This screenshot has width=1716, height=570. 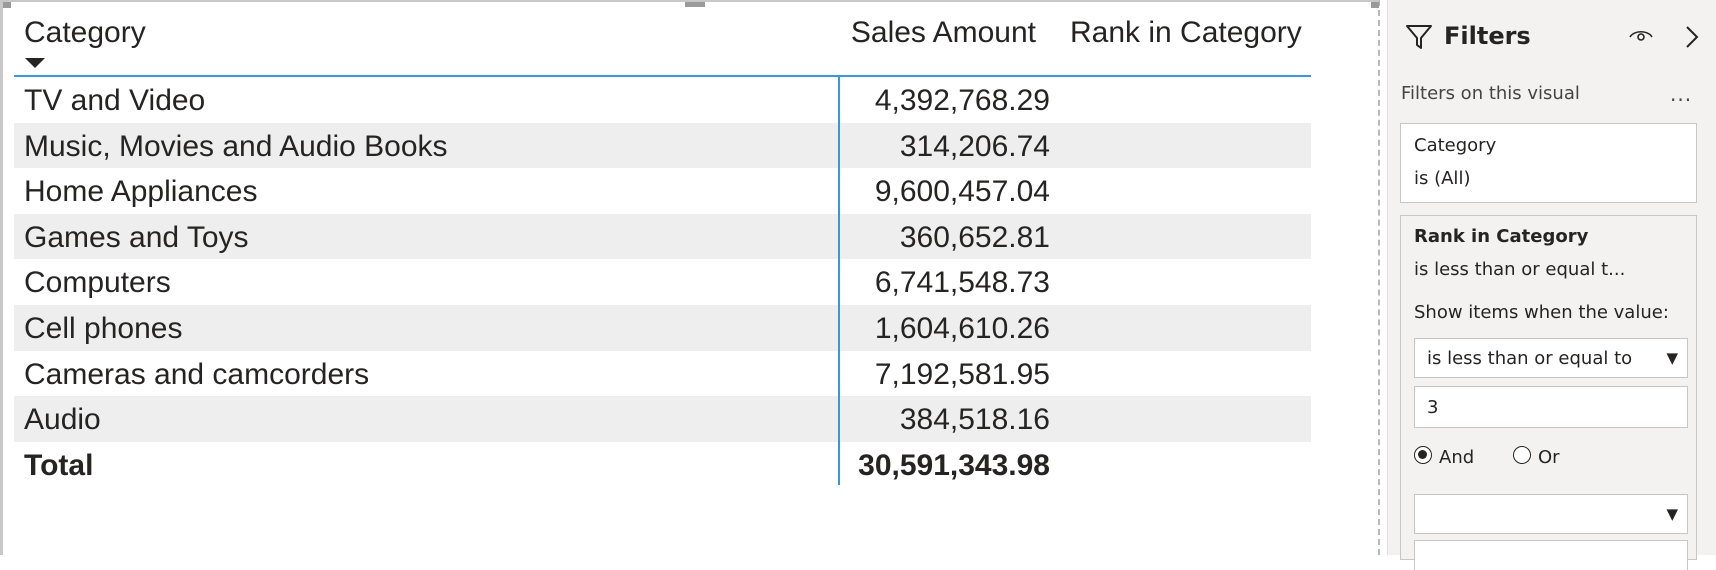 I want to click on or-radio, so click(x=1522, y=455).